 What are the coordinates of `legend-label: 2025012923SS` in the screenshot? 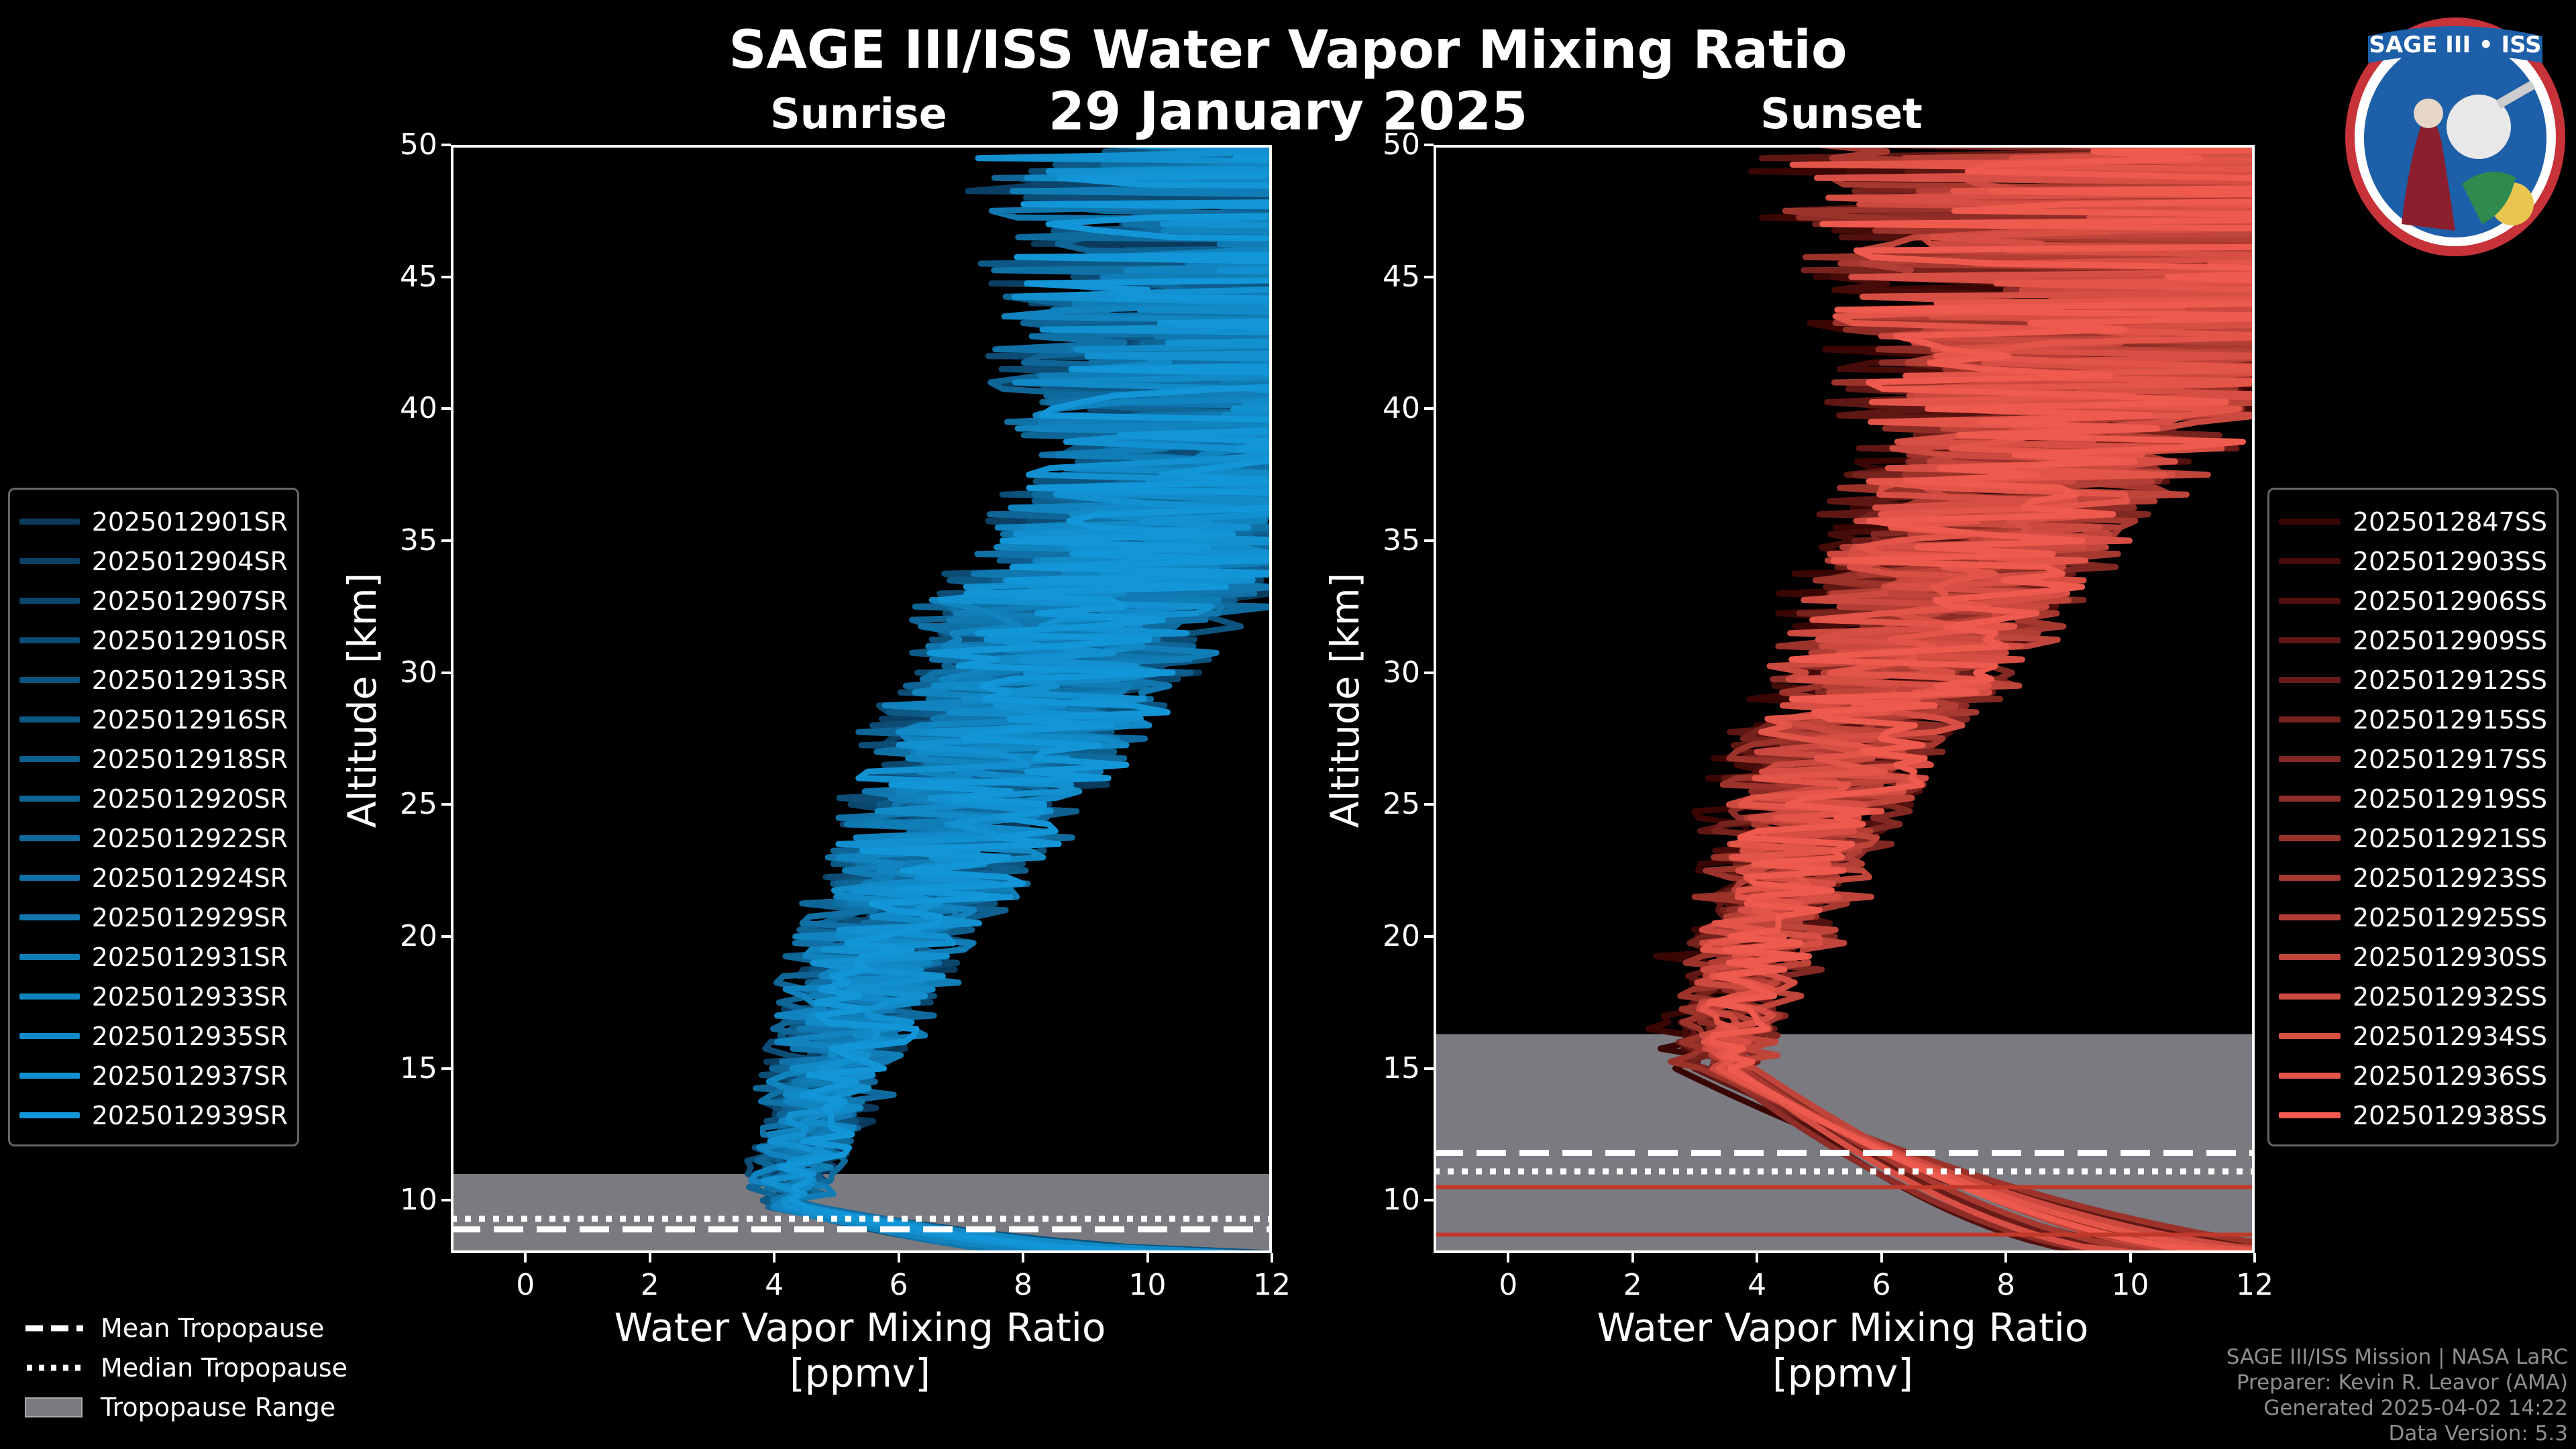 It's located at (2449, 878).